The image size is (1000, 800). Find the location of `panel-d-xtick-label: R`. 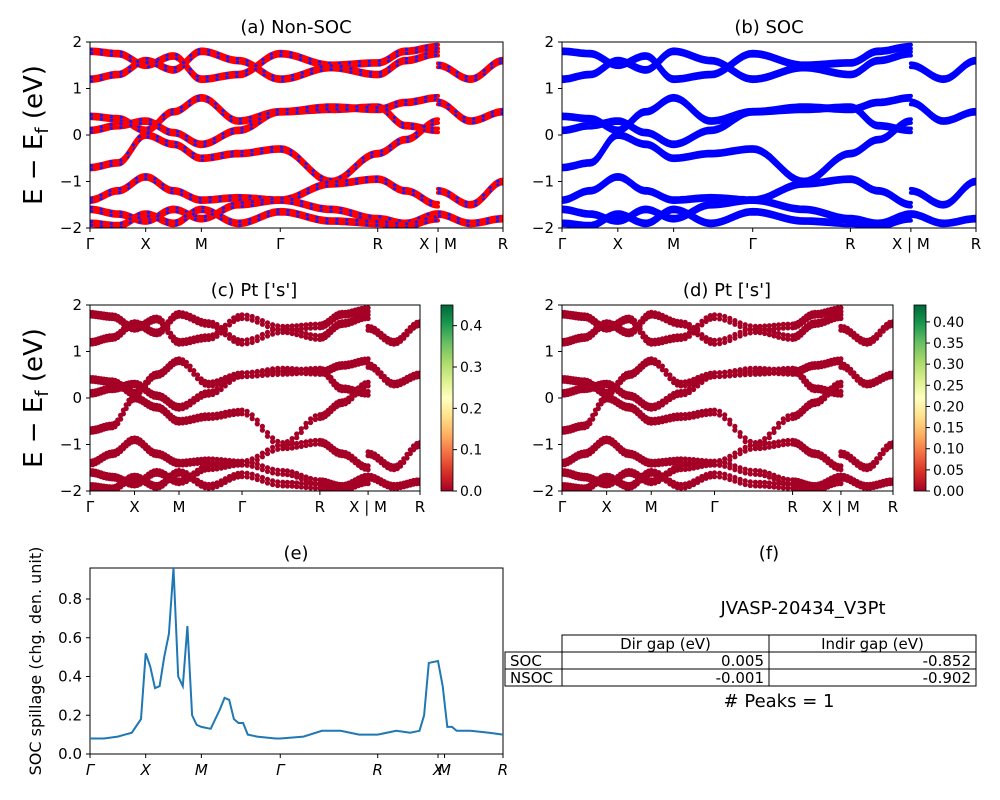

panel-d-xtick-label: R is located at coordinates (792, 507).